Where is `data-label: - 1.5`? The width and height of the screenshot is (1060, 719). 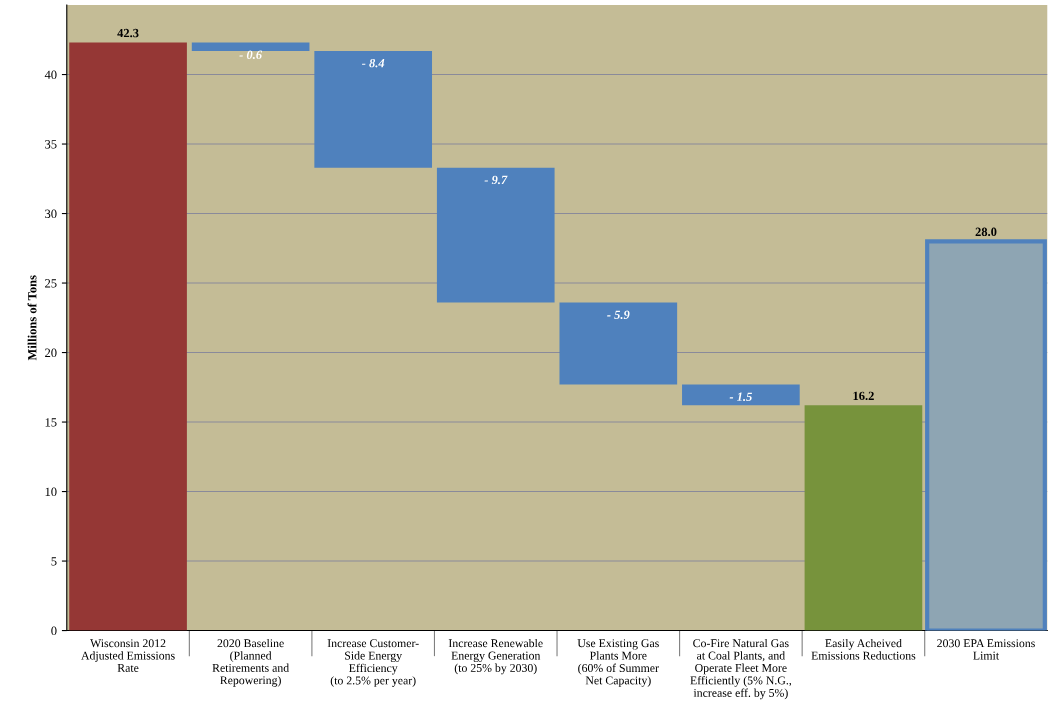
data-label: - 1.5 is located at coordinates (741, 397).